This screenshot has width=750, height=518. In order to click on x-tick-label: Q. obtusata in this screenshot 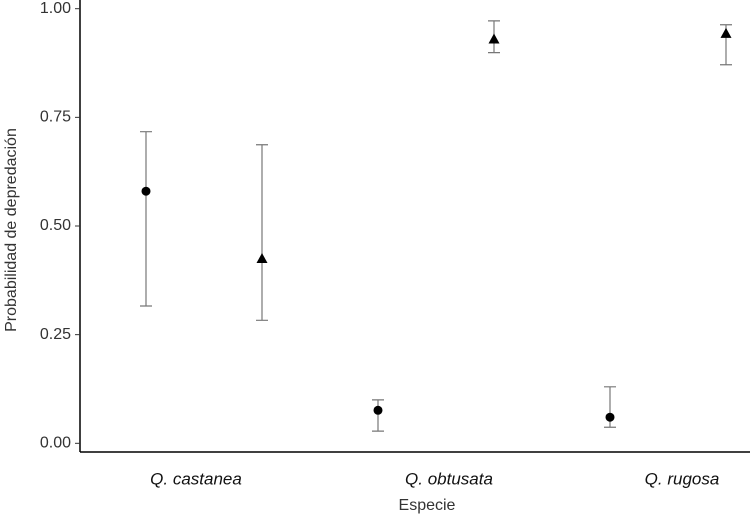, I will do `click(449, 478)`.